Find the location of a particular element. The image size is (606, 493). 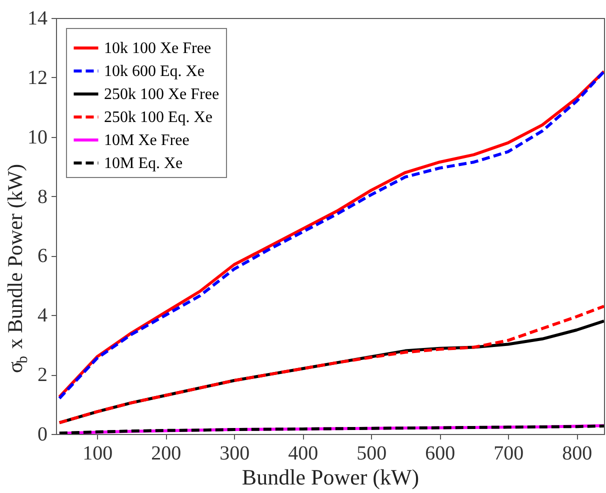

x-tick-label: 400 is located at coordinates (303, 453).